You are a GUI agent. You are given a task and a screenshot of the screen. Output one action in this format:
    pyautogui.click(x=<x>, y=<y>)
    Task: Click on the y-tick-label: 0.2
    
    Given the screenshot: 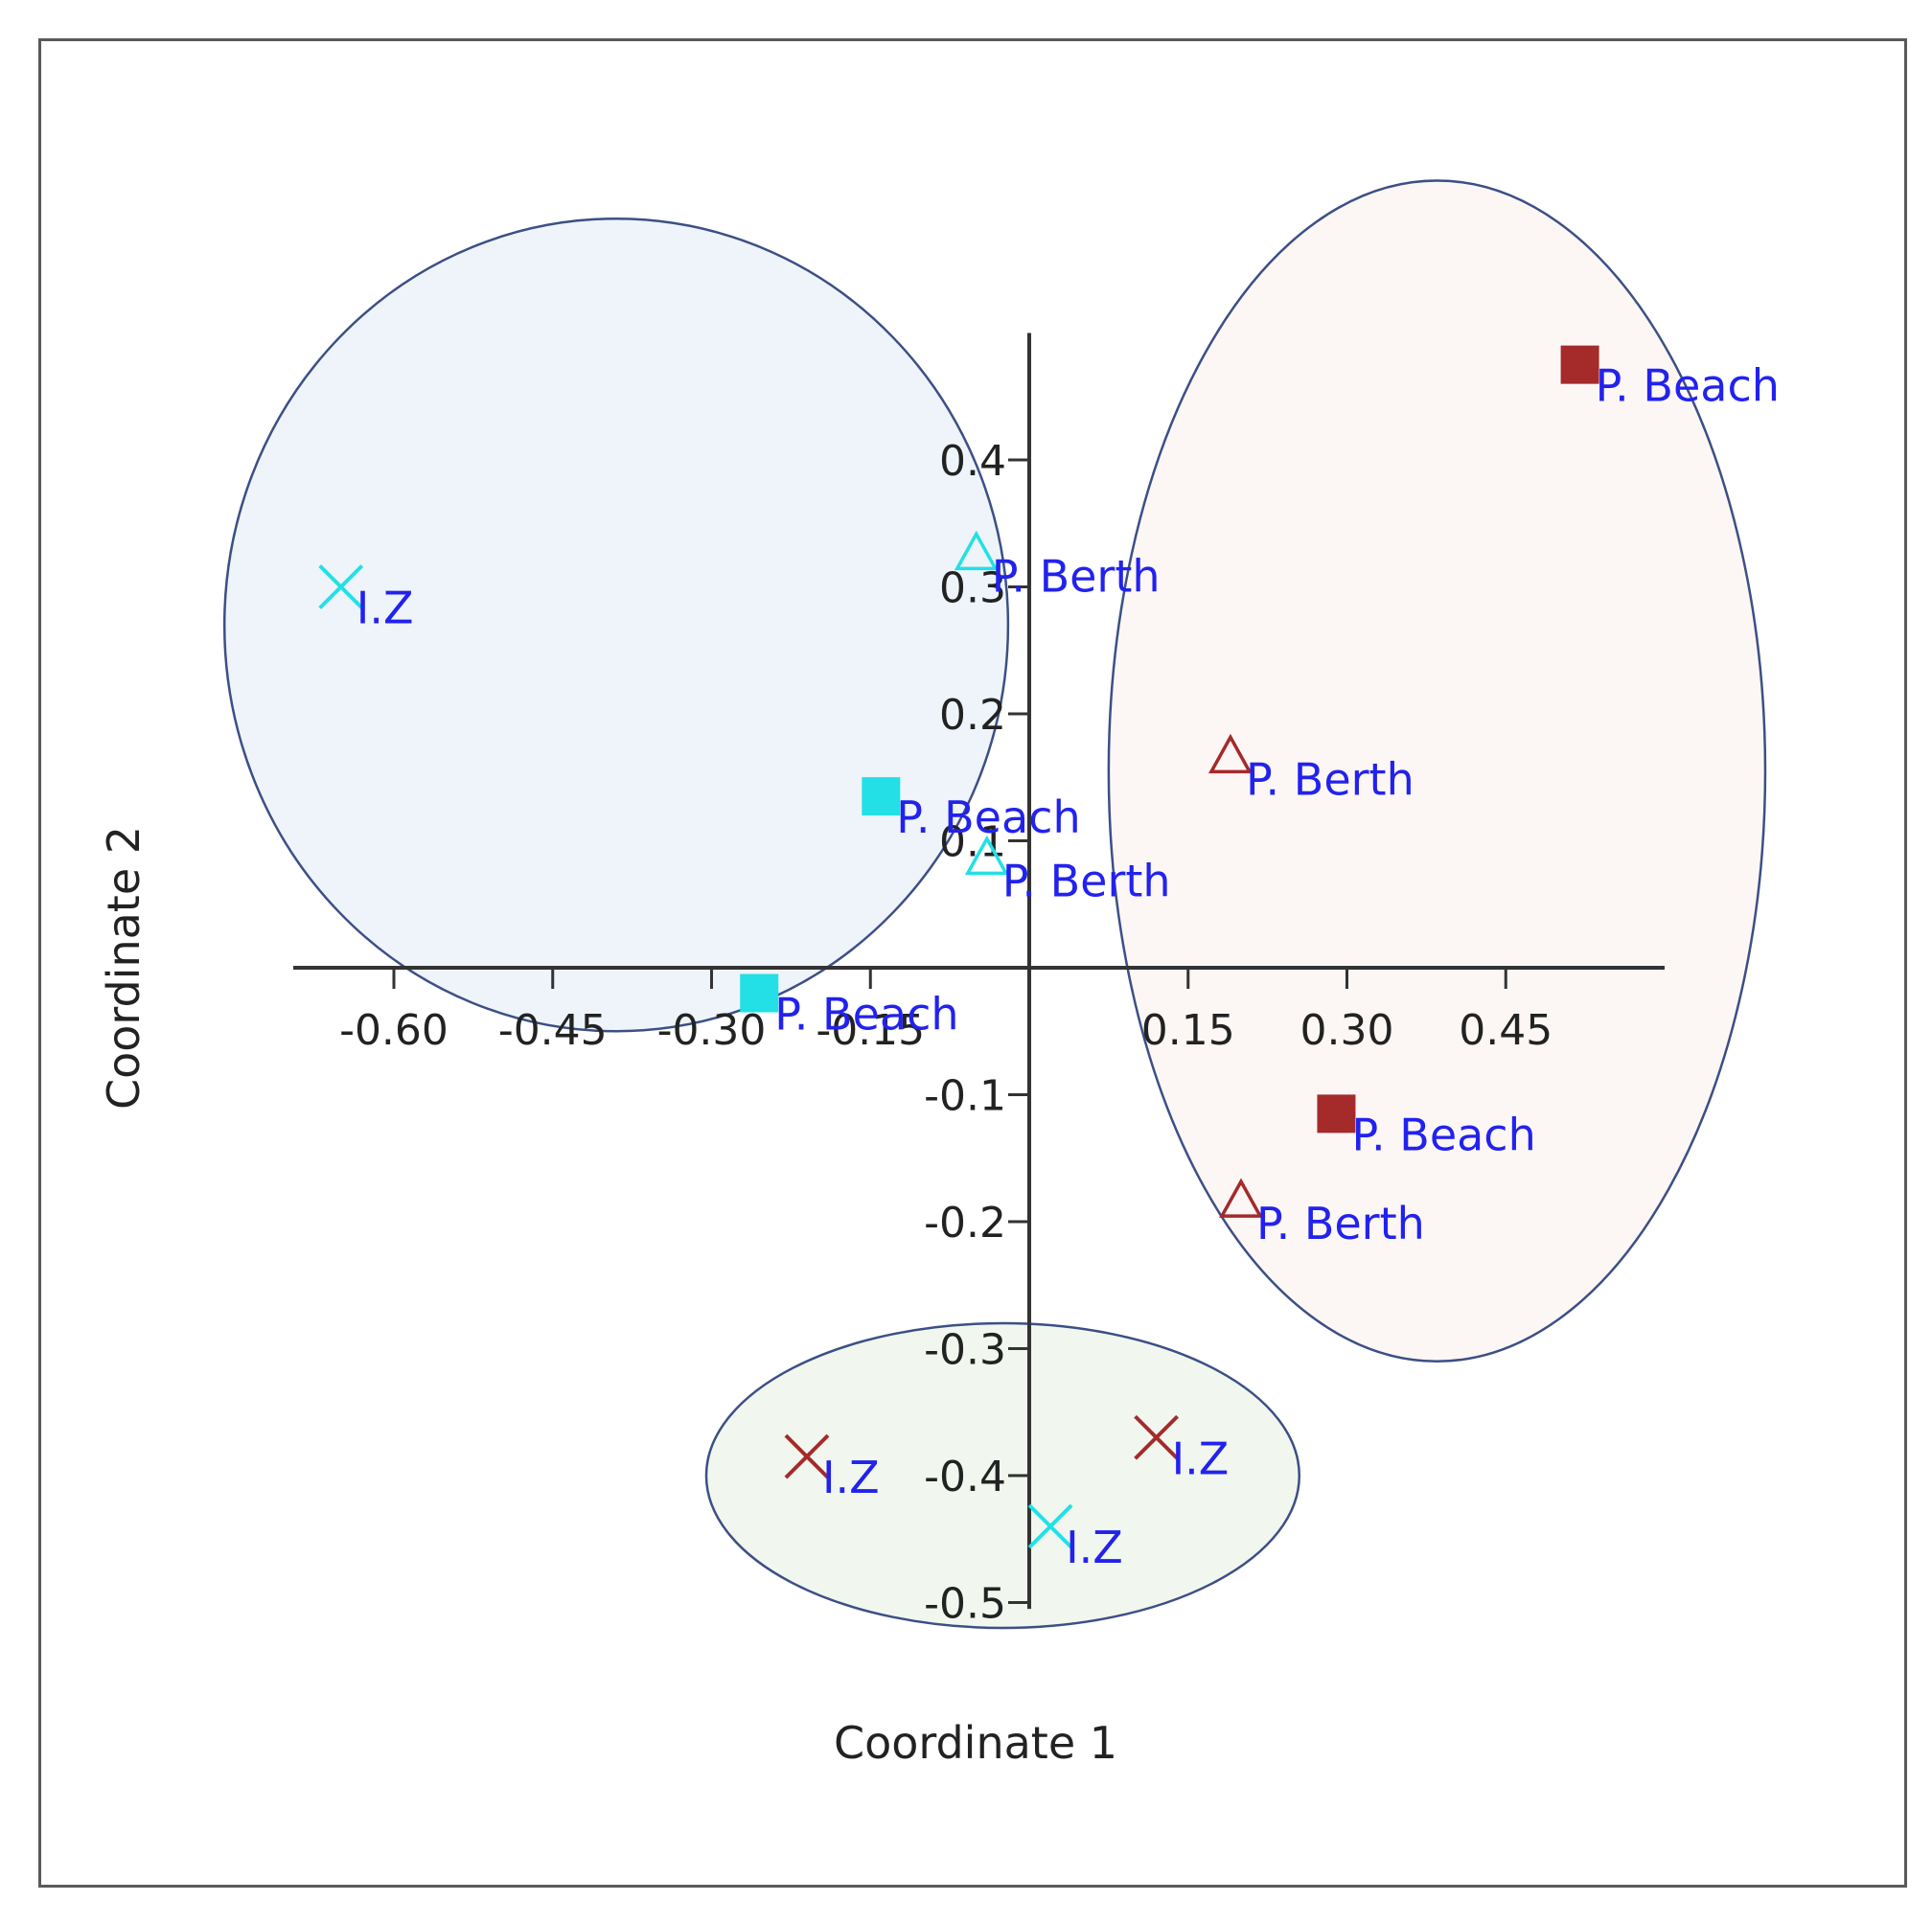 What is the action you would take?
    pyautogui.click(x=972, y=715)
    